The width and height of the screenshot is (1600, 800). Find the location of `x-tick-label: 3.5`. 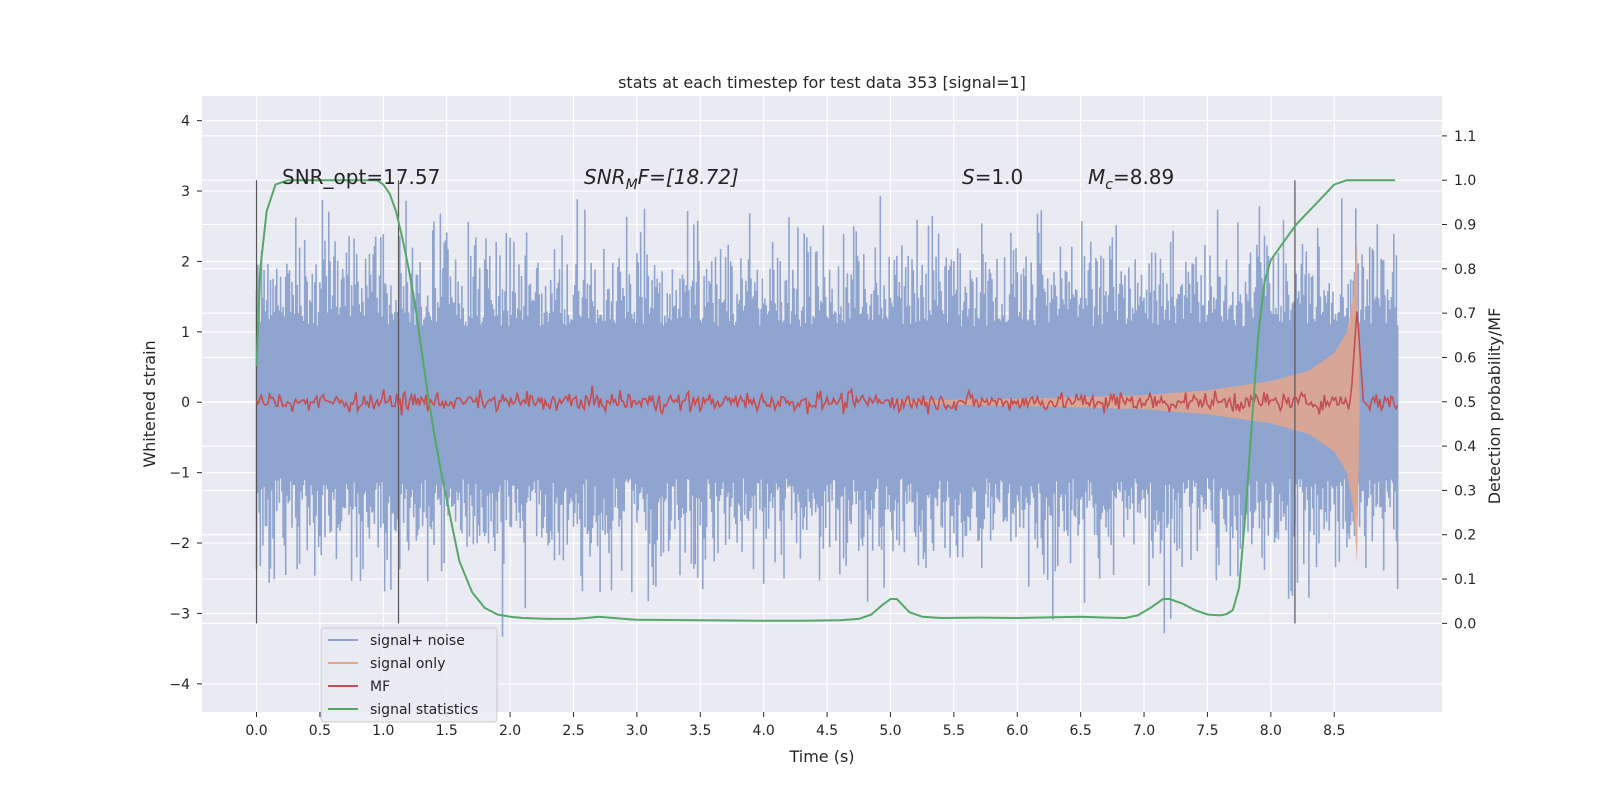

x-tick-label: 3.5 is located at coordinates (700, 731).